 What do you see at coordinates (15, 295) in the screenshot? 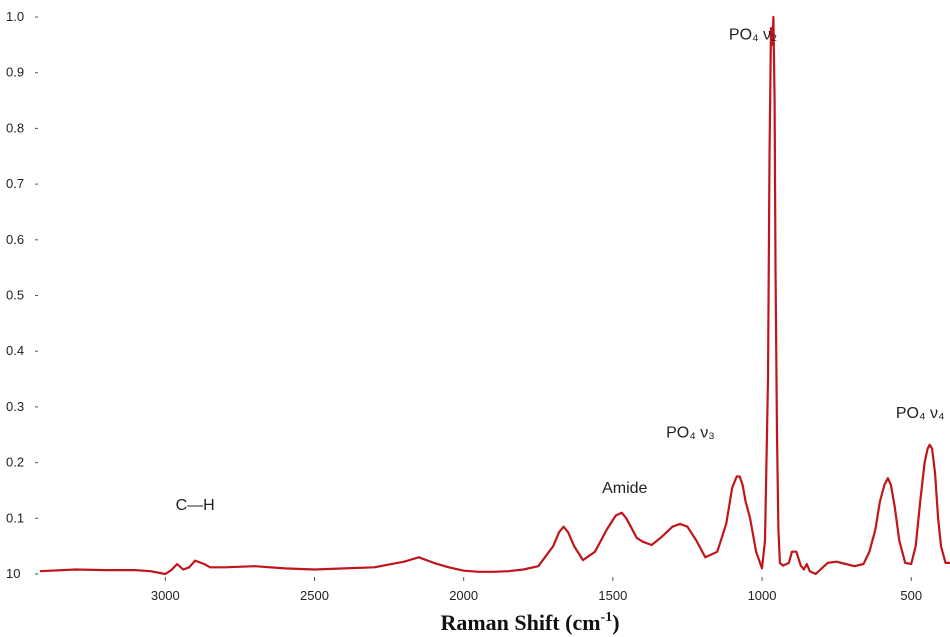
I see `y-tick-label: 0.5` at bounding box center [15, 295].